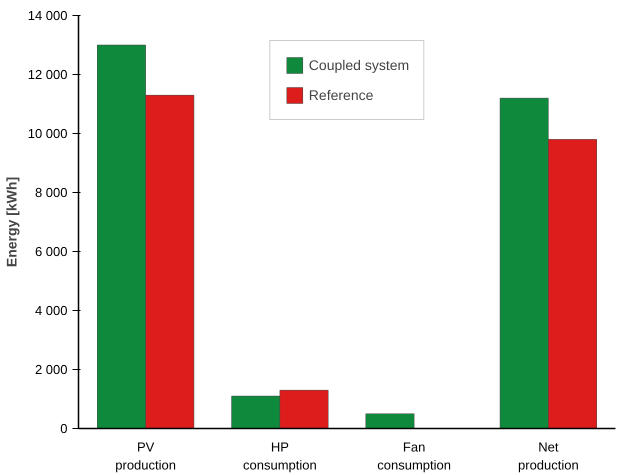 This screenshot has width=635, height=475. Describe the element at coordinates (51, 251) in the screenshot. I see `y-tick-label: 6 000` at that location.